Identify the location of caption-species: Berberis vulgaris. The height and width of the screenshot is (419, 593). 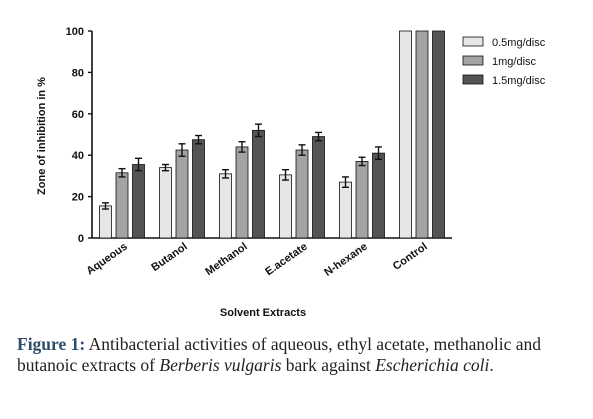
(220, 365).